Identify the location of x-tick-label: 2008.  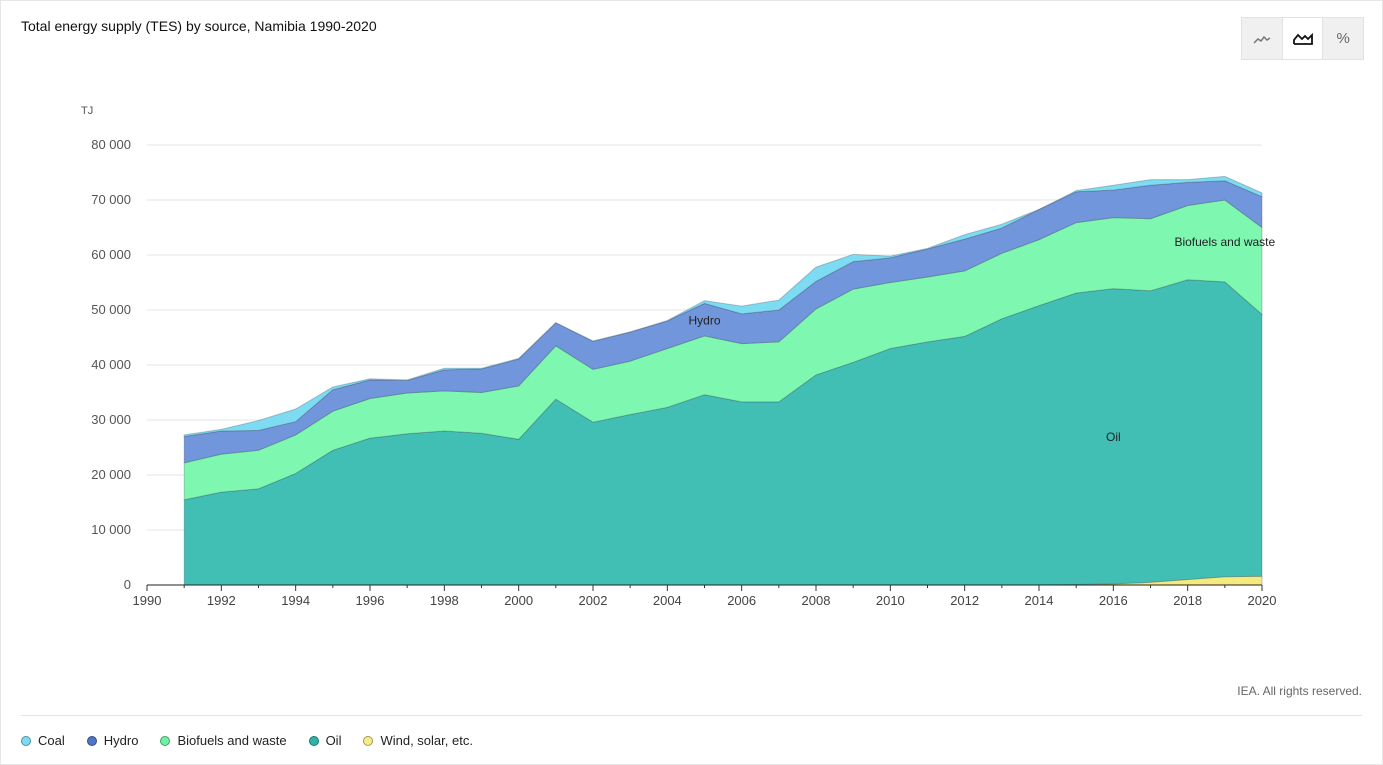
(816, 600).